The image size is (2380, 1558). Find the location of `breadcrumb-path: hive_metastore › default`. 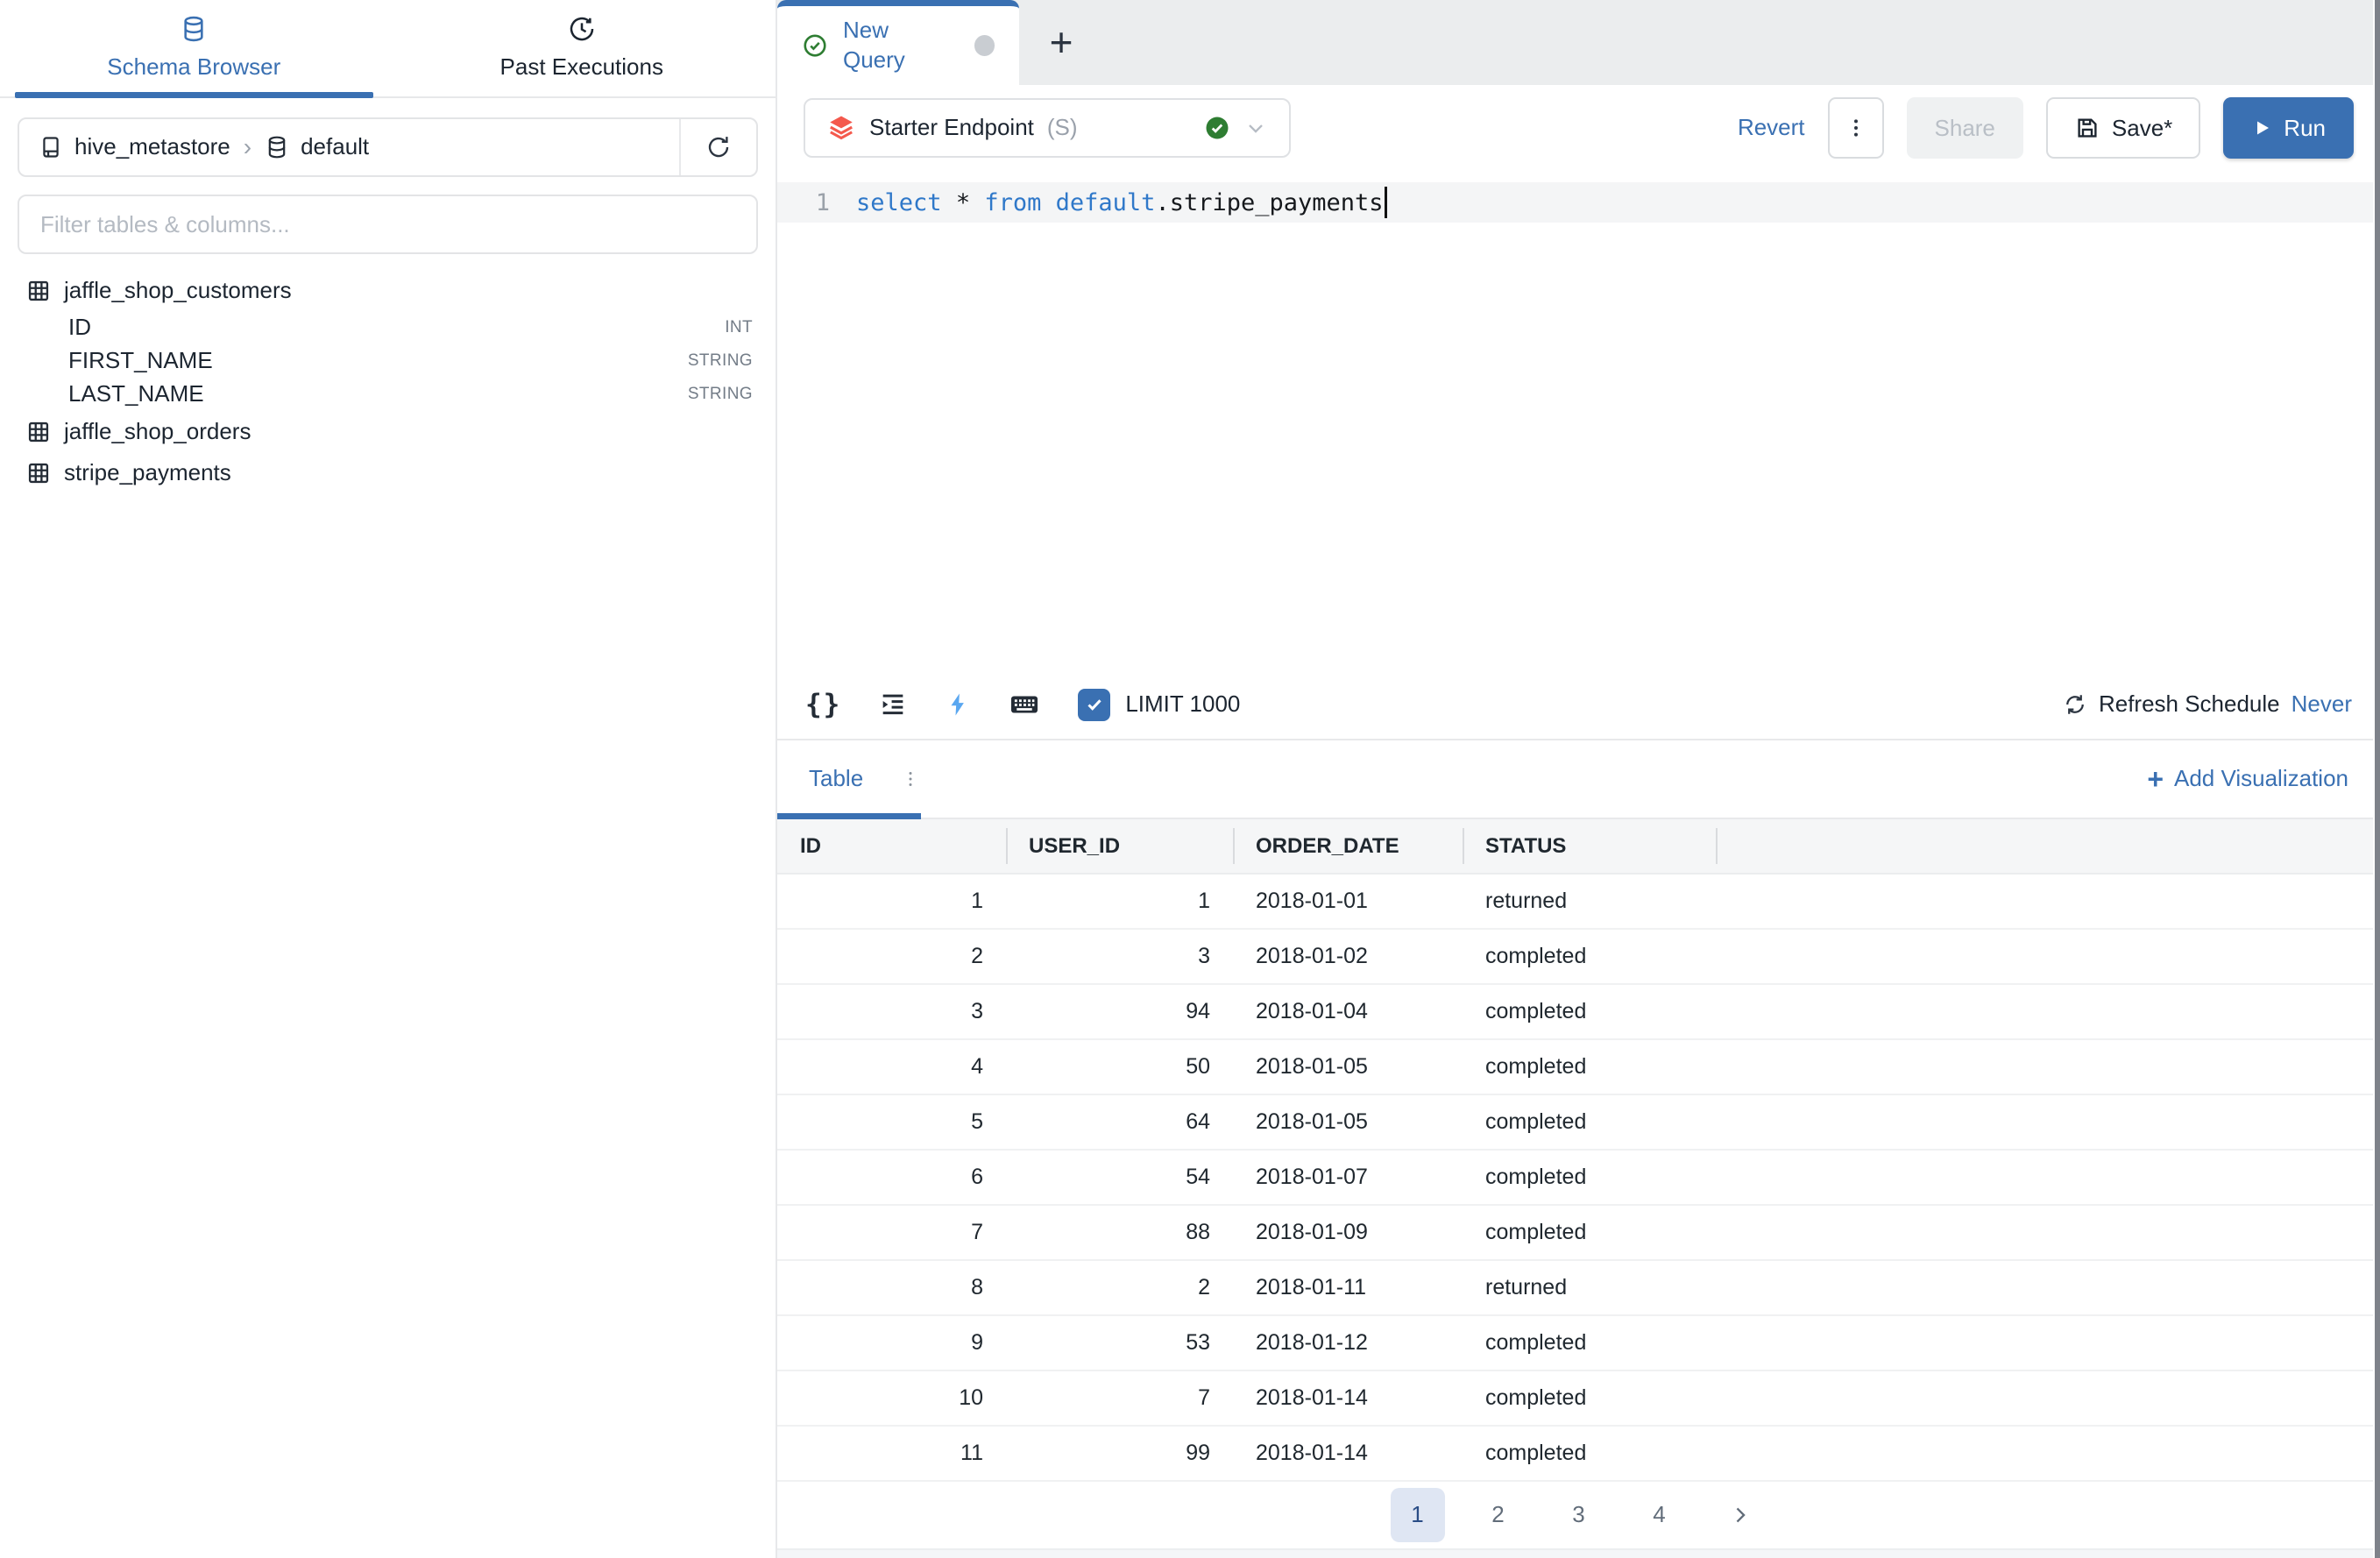

breadcrumb-path: hive_metastore › default is located at coordinates (349, 147).